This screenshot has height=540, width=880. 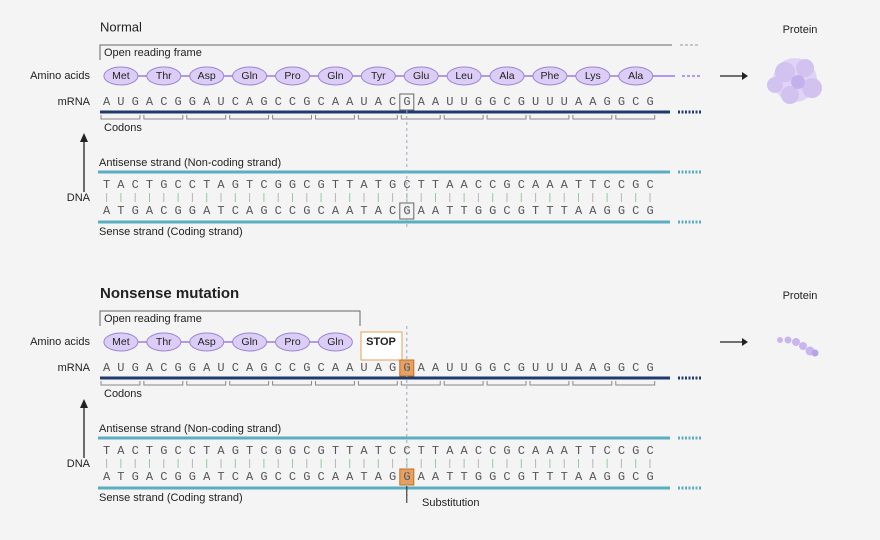 I want to click on amino-acid-label: Lys, so click(x=593, y=76).